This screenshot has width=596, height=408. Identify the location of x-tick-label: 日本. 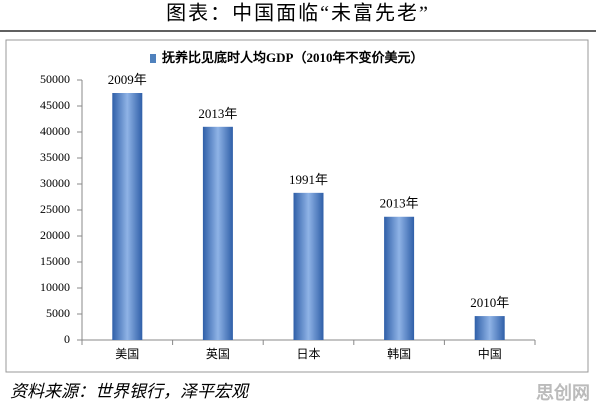
(308, 354).